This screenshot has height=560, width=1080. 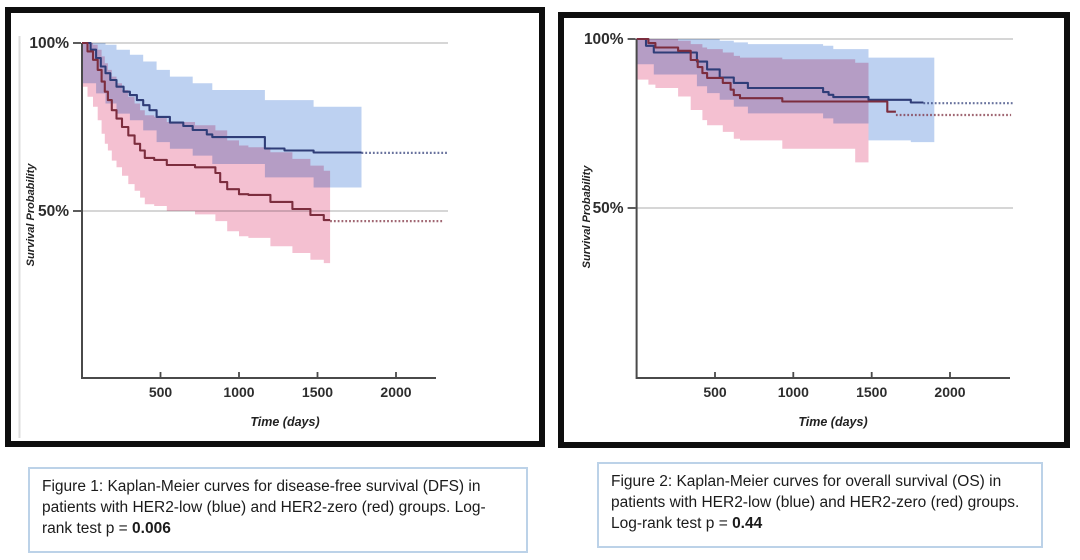 I want to click on figure2-y-axis-label-text: Survival Probability, so click(x=587, y=217).